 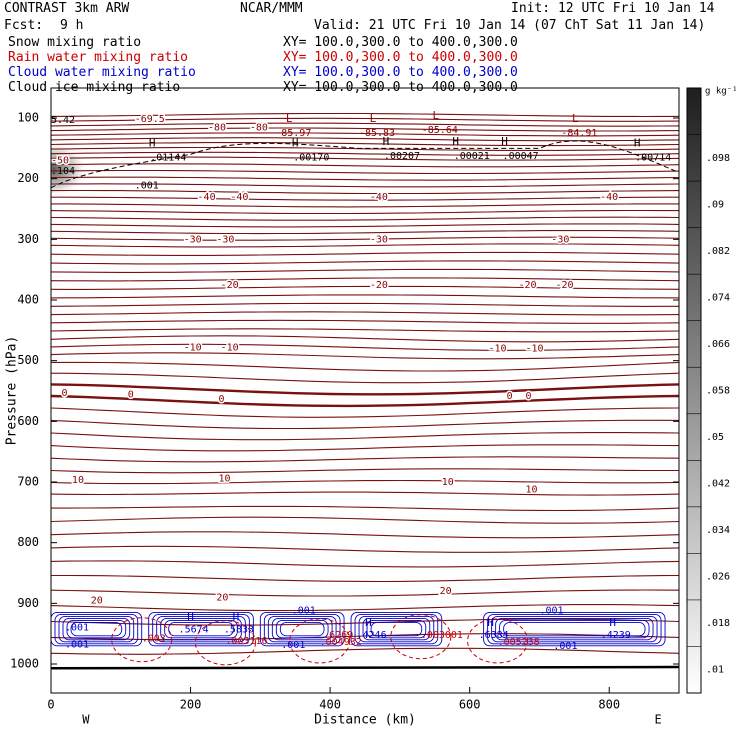 I want to click on west-label: W, so click(x=86, y=720).